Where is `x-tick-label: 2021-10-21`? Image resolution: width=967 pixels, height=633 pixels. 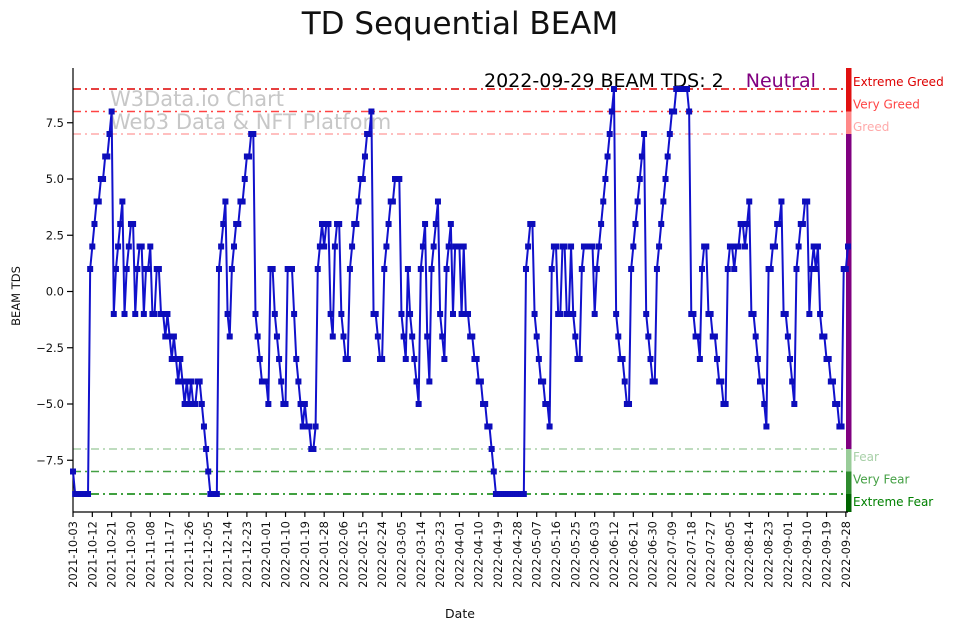 x-tick-label: 2021-10-21 is located at coordinates (112, 554).